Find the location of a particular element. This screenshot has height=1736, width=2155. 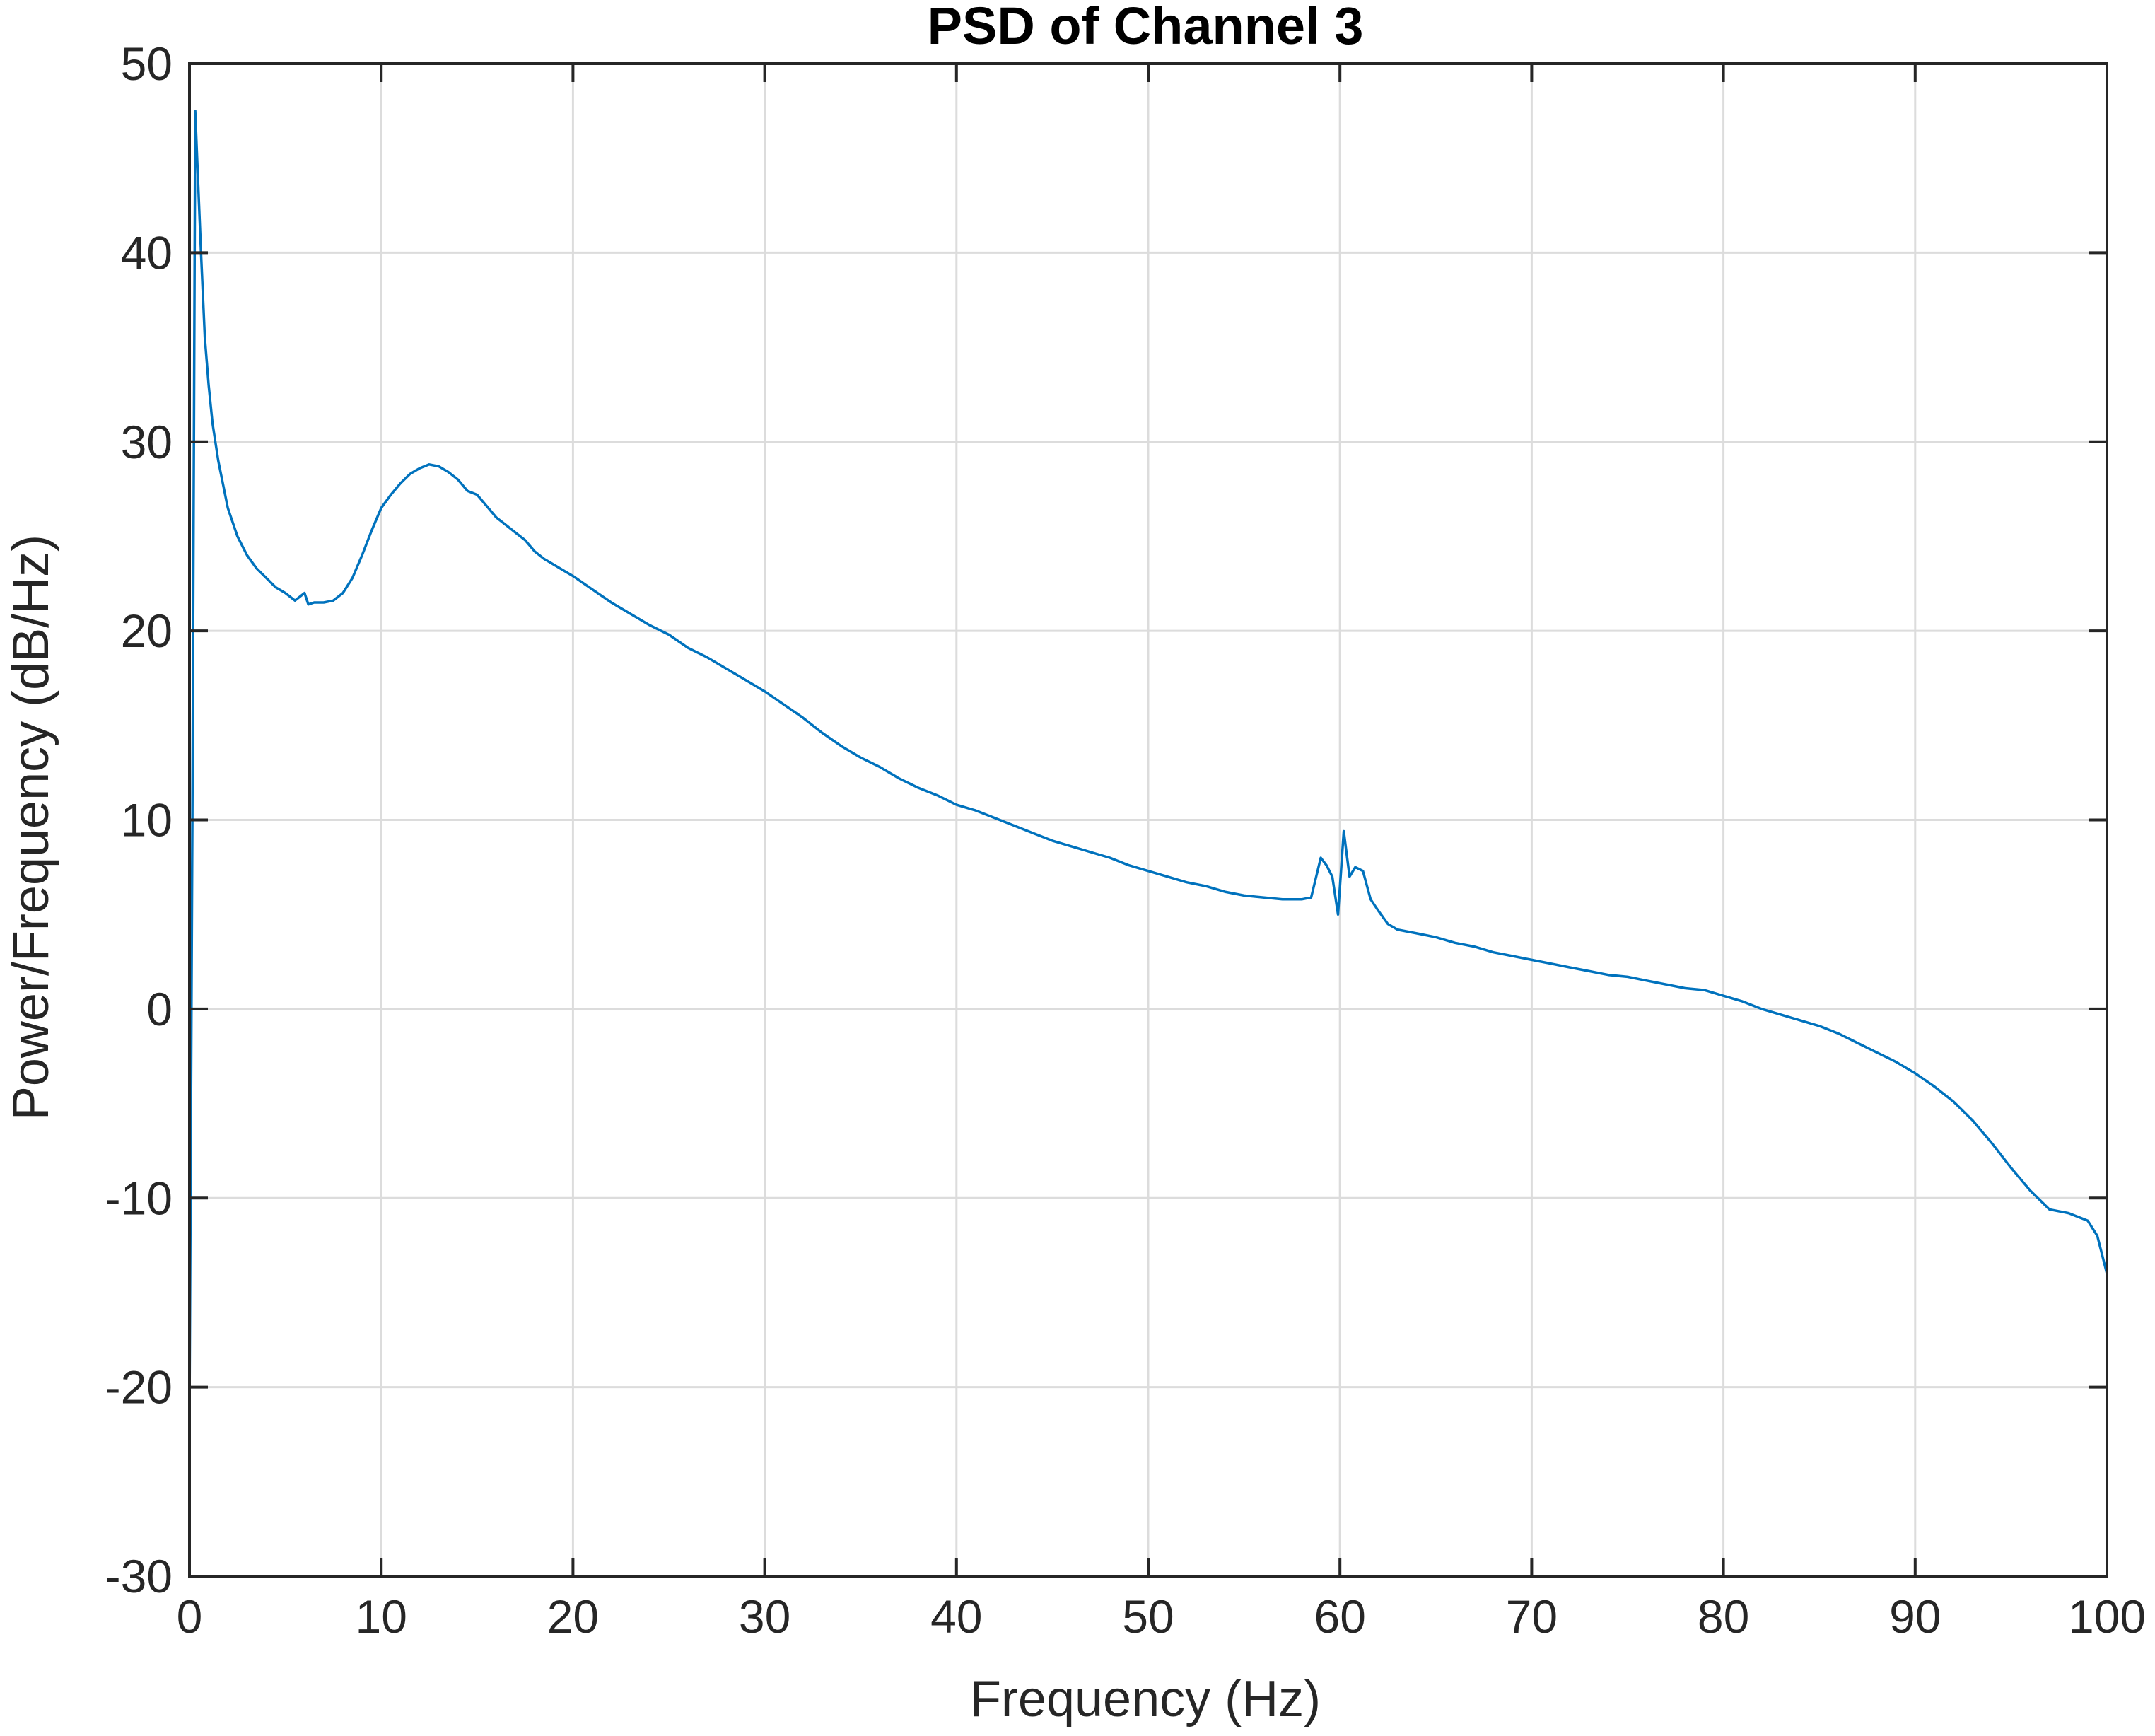

y-tick-label: 20 is located at coordinates (147, 631).